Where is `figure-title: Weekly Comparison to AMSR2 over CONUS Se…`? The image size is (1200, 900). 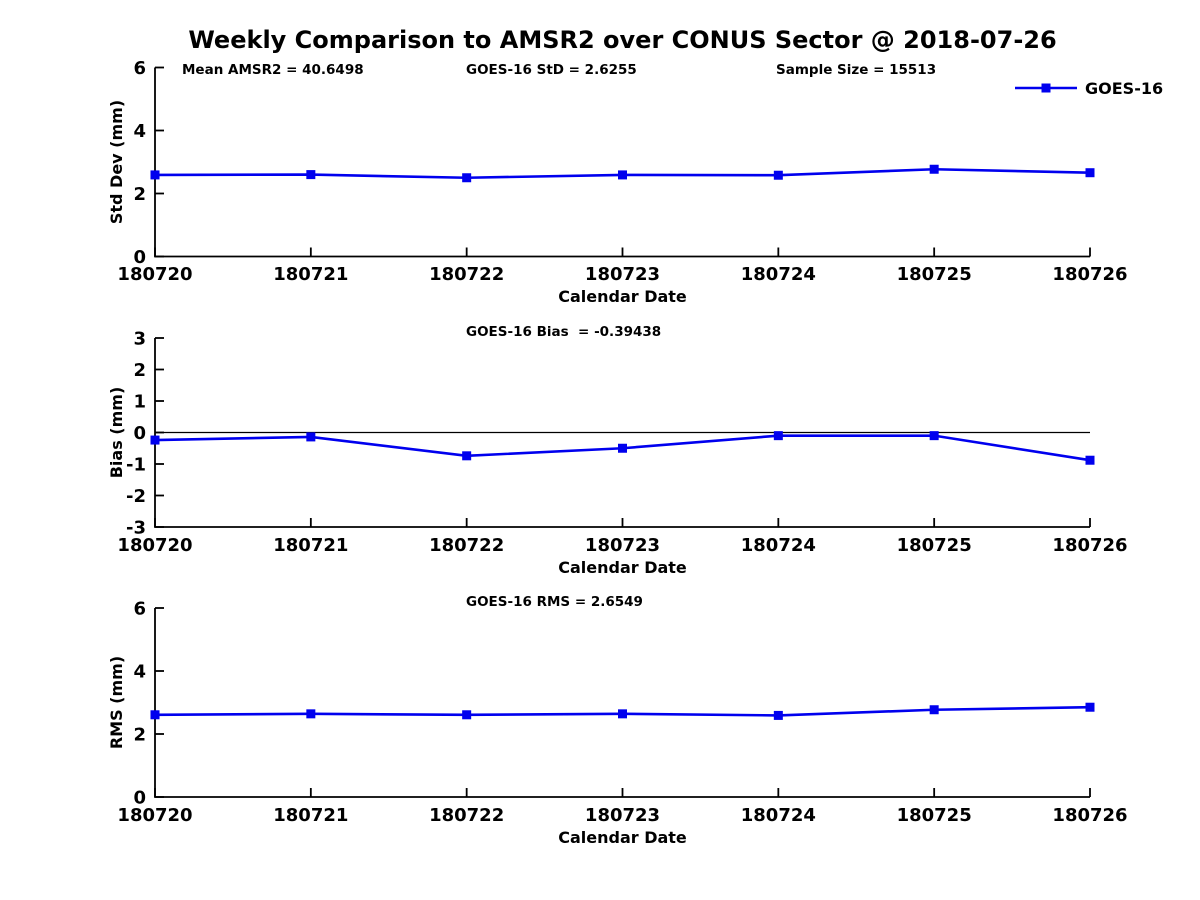
figure-title: Weekly Comparison to AMSR2 over CONUS Se… is located at coordinates (622, 40).